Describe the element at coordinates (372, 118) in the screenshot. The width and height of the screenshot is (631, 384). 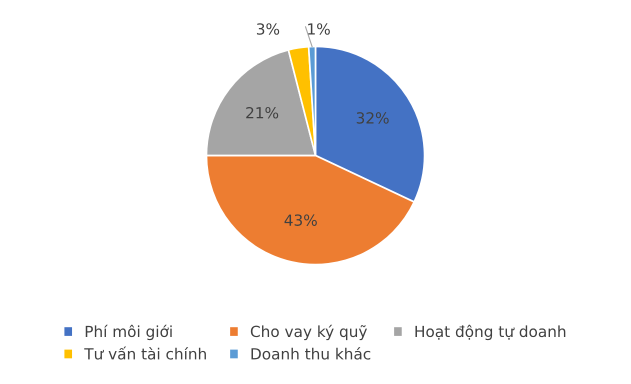
I see `data-label: 32%` at that location.